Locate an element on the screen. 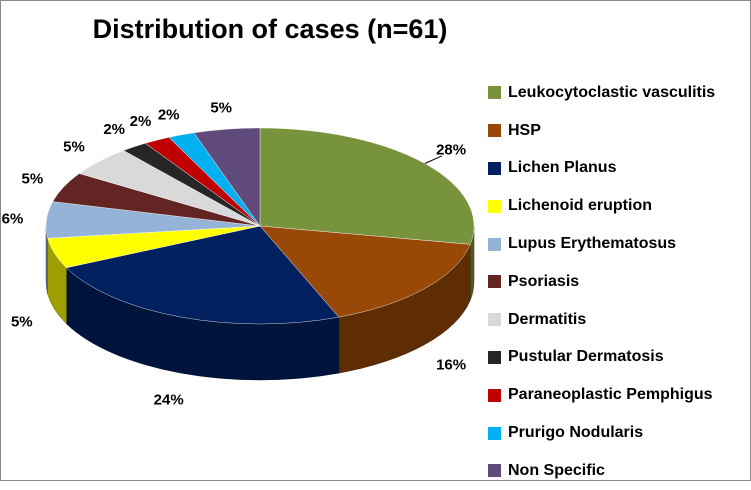 The image size is (751, 490). legend-label: Leukocytoclastic vasculitis is located at coordinates (612, 92).